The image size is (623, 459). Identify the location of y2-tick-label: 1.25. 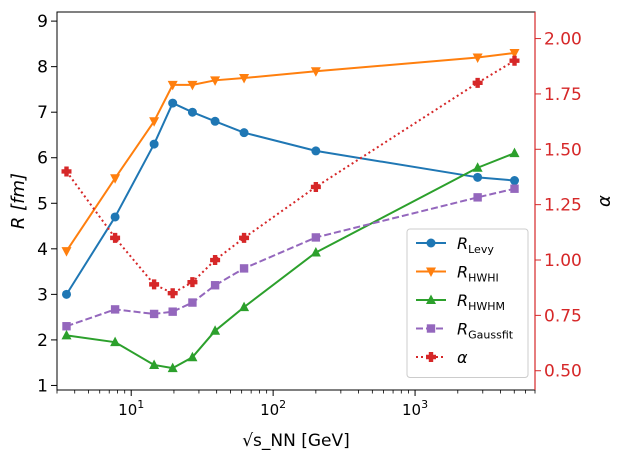
(563, 206).